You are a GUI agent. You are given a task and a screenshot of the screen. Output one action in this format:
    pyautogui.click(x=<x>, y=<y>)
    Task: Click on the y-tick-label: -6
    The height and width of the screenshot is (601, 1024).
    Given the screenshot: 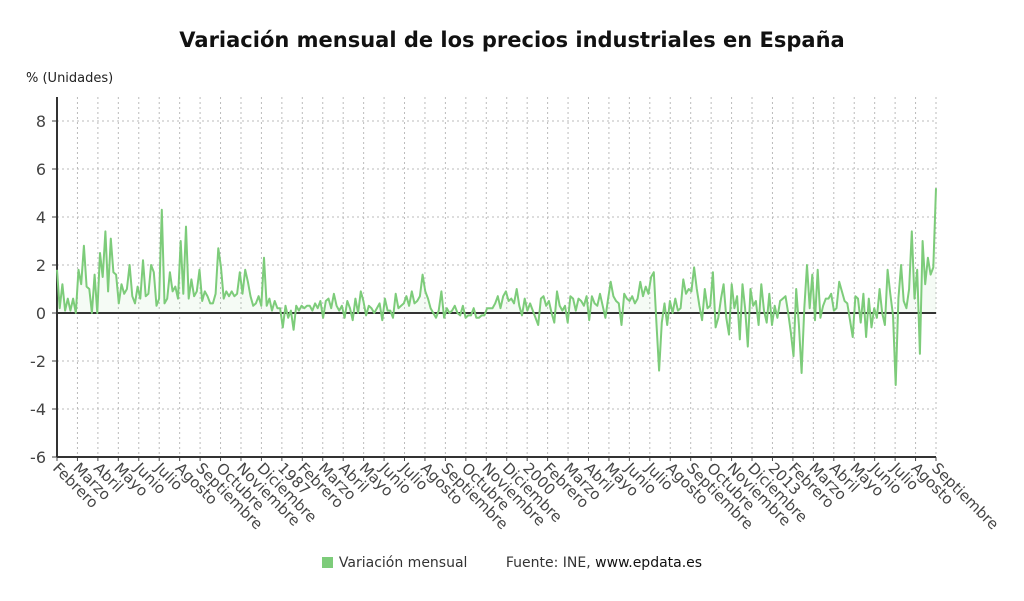 What is the action you would take?
    pyautogui.click(x=38, y=457)
    